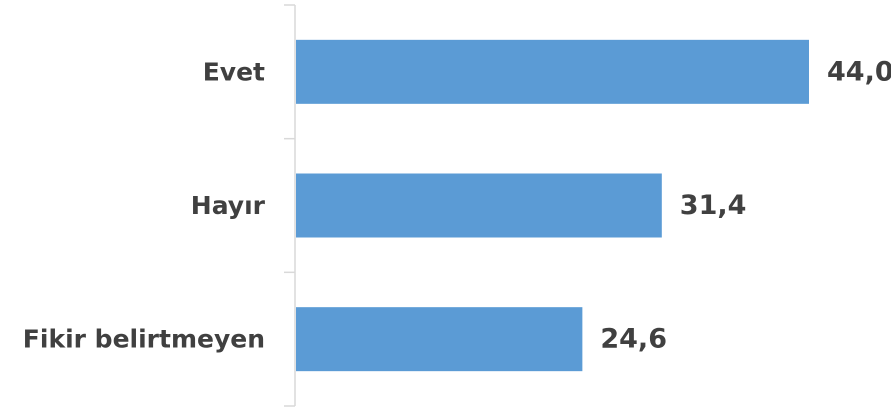 The image size is (891, 410). What do you see at coordinates (228, 205) in the screenshot?
I see `category-label: Hayır` at bounding box center [228, 205].